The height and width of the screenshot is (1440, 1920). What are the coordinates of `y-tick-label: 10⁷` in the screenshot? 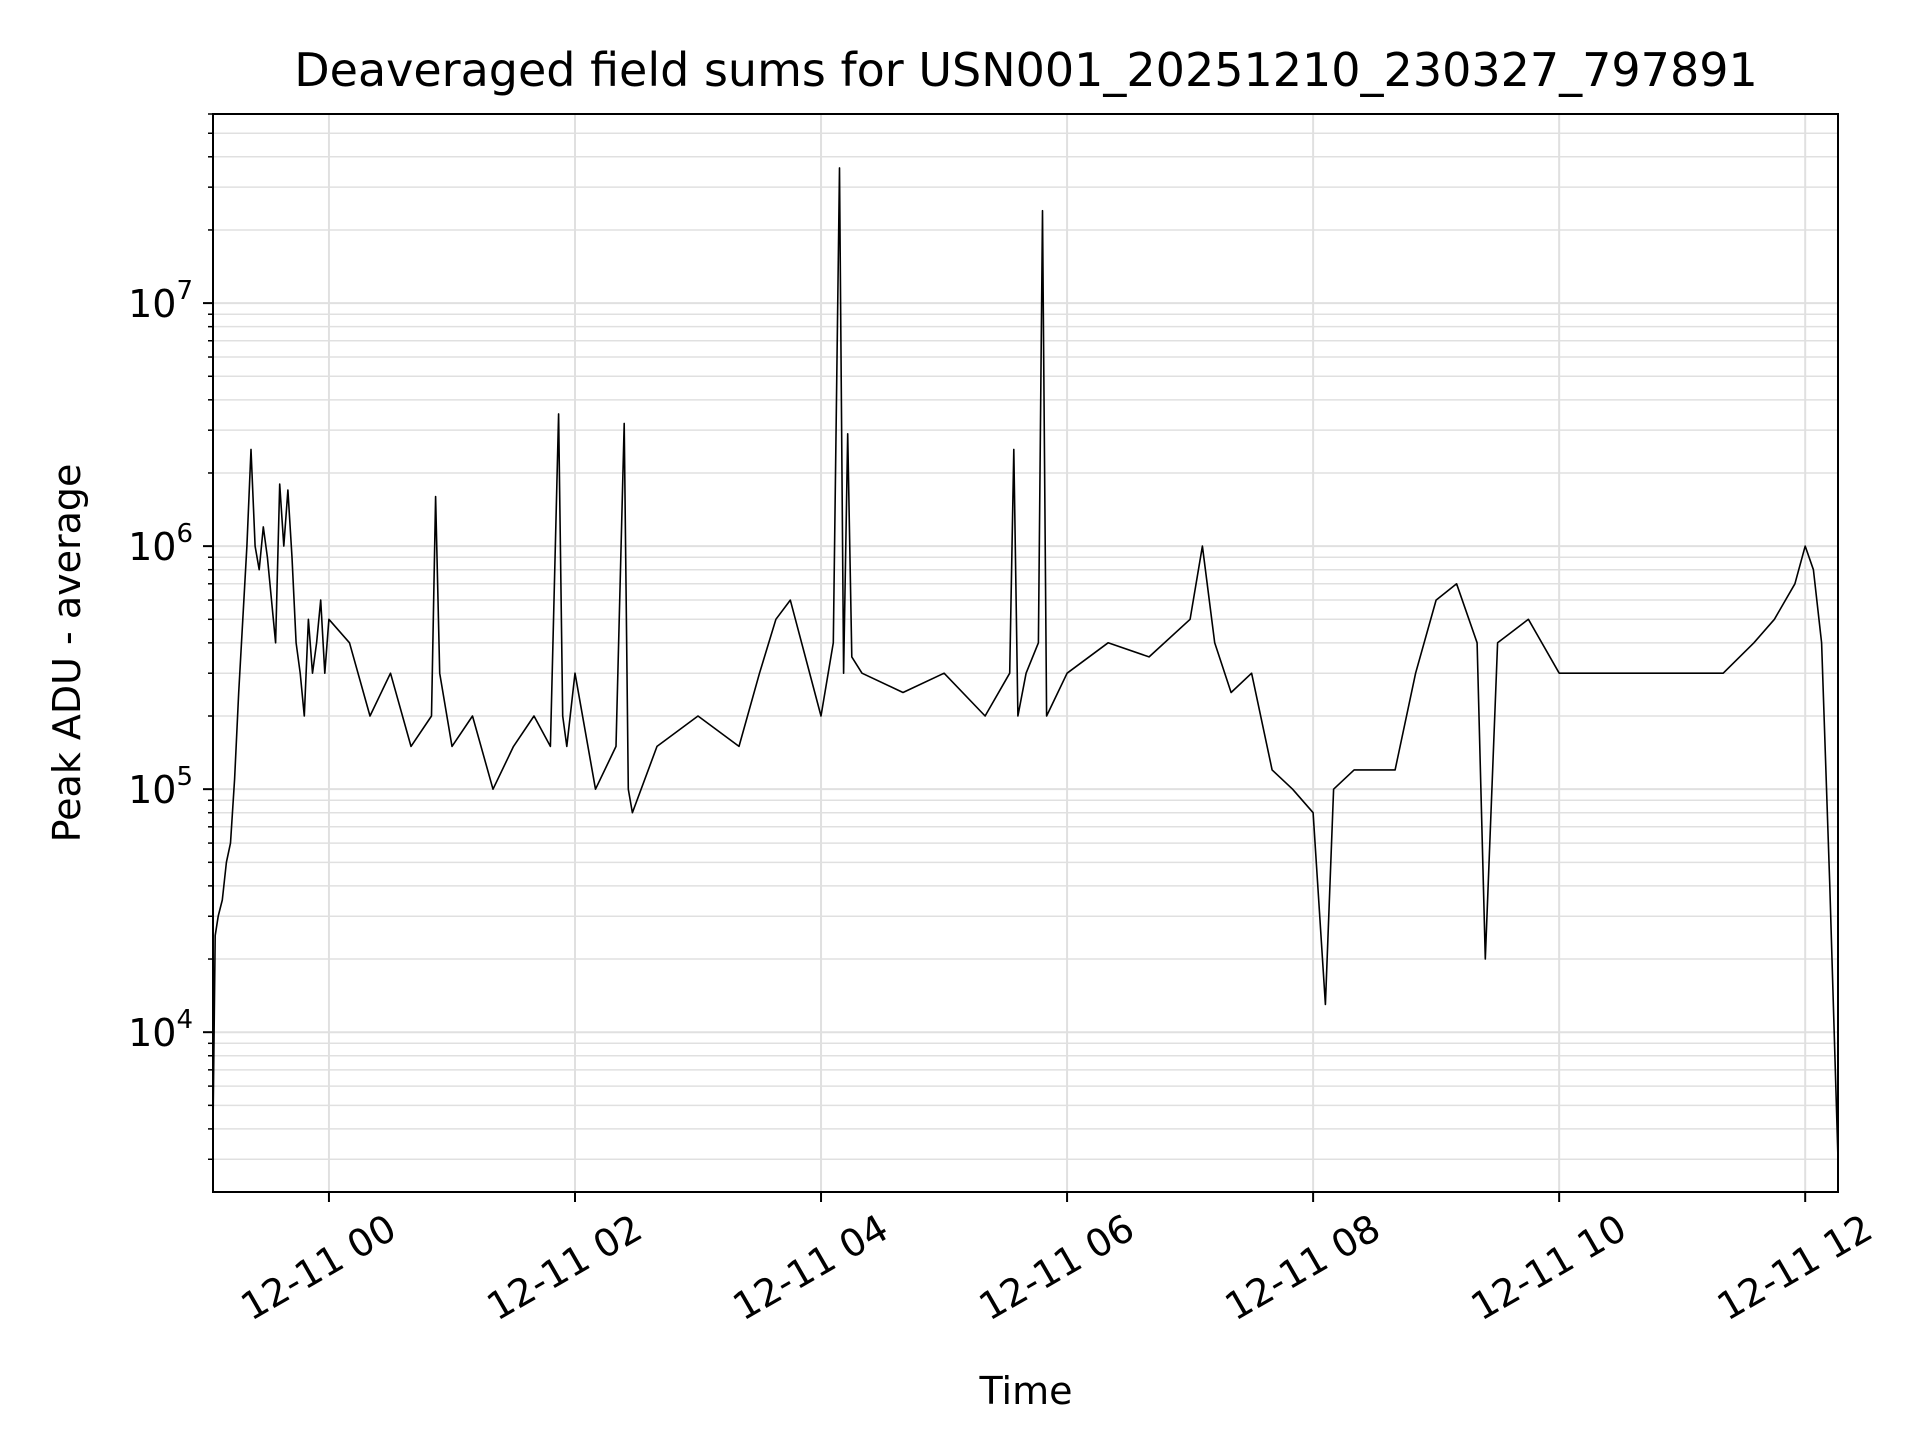 It's located at (160, 301).